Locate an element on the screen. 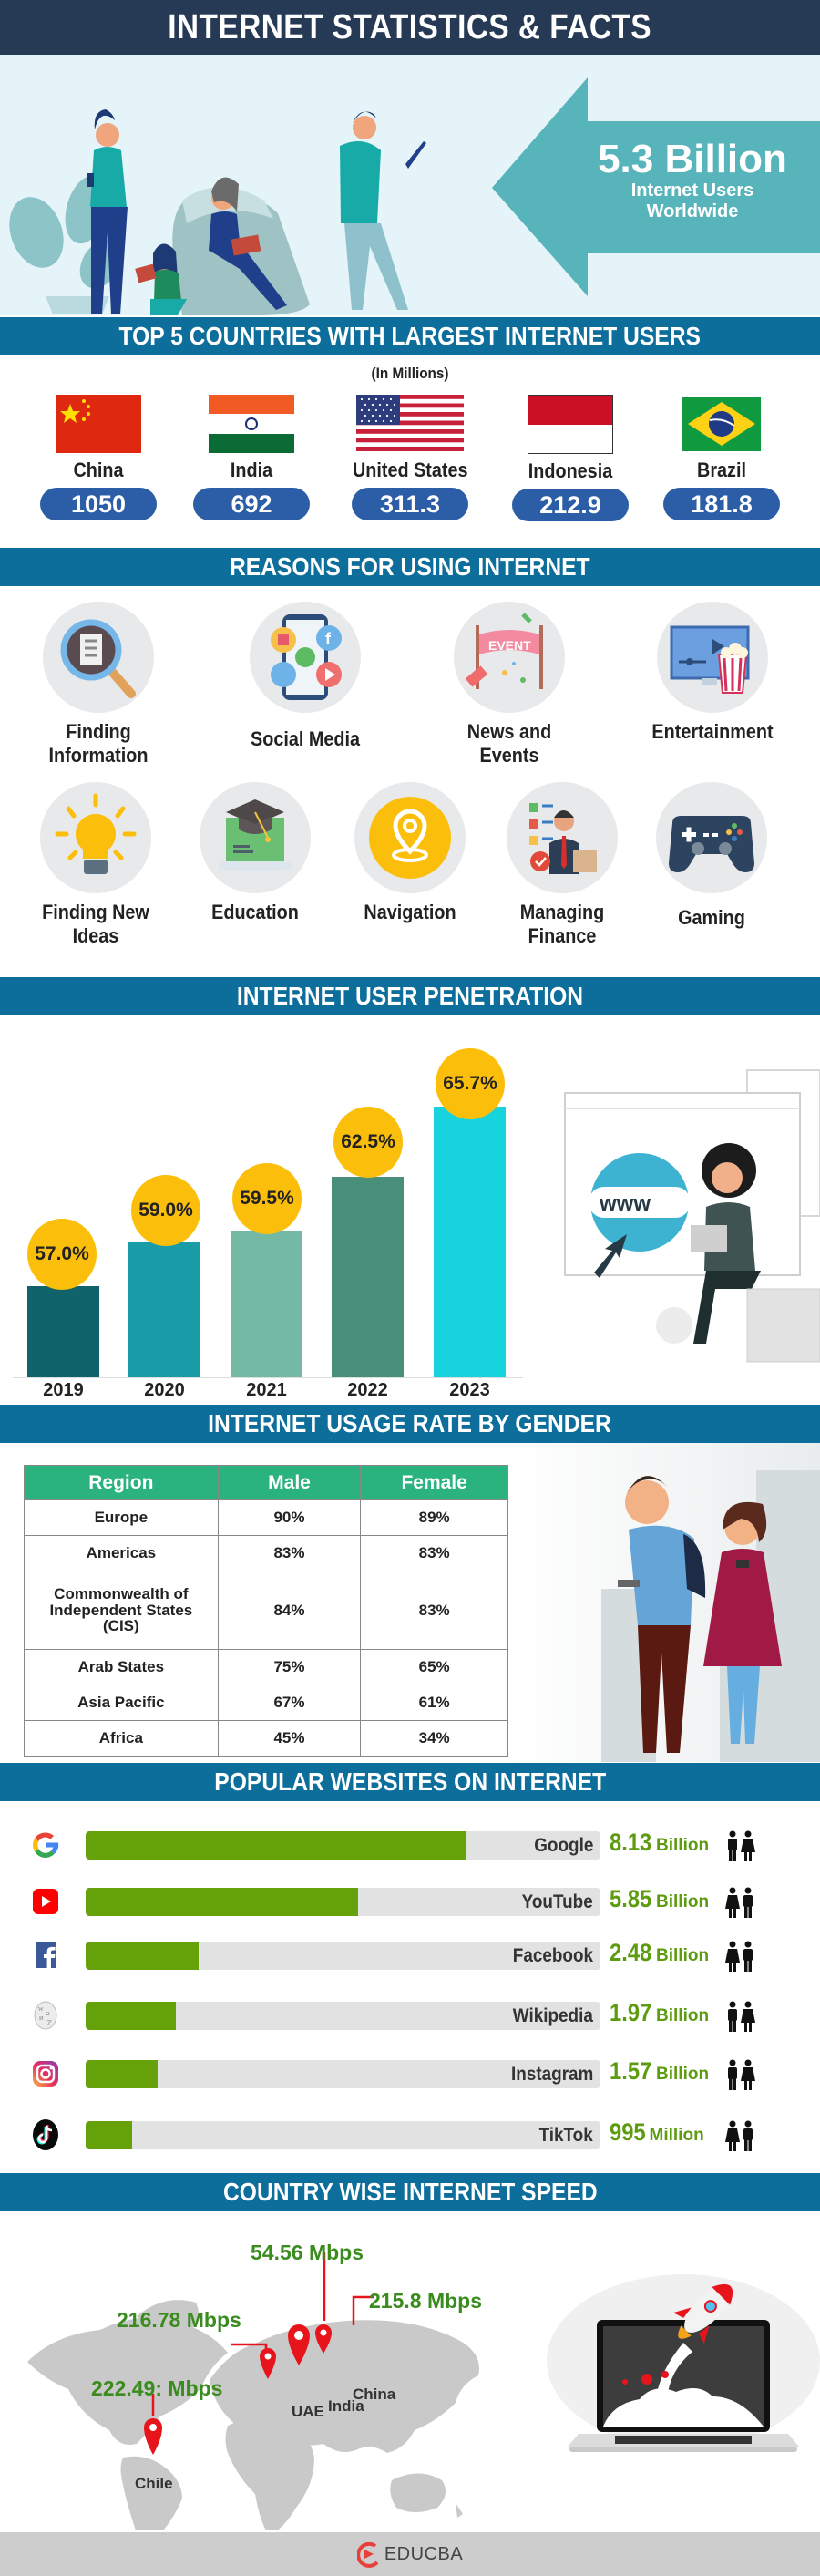 Image resolution: width=820 pixels, height=2576 pixels. section-header-reasons: REASONS FOR USING INTERNET is located at coordinates (410, 567).